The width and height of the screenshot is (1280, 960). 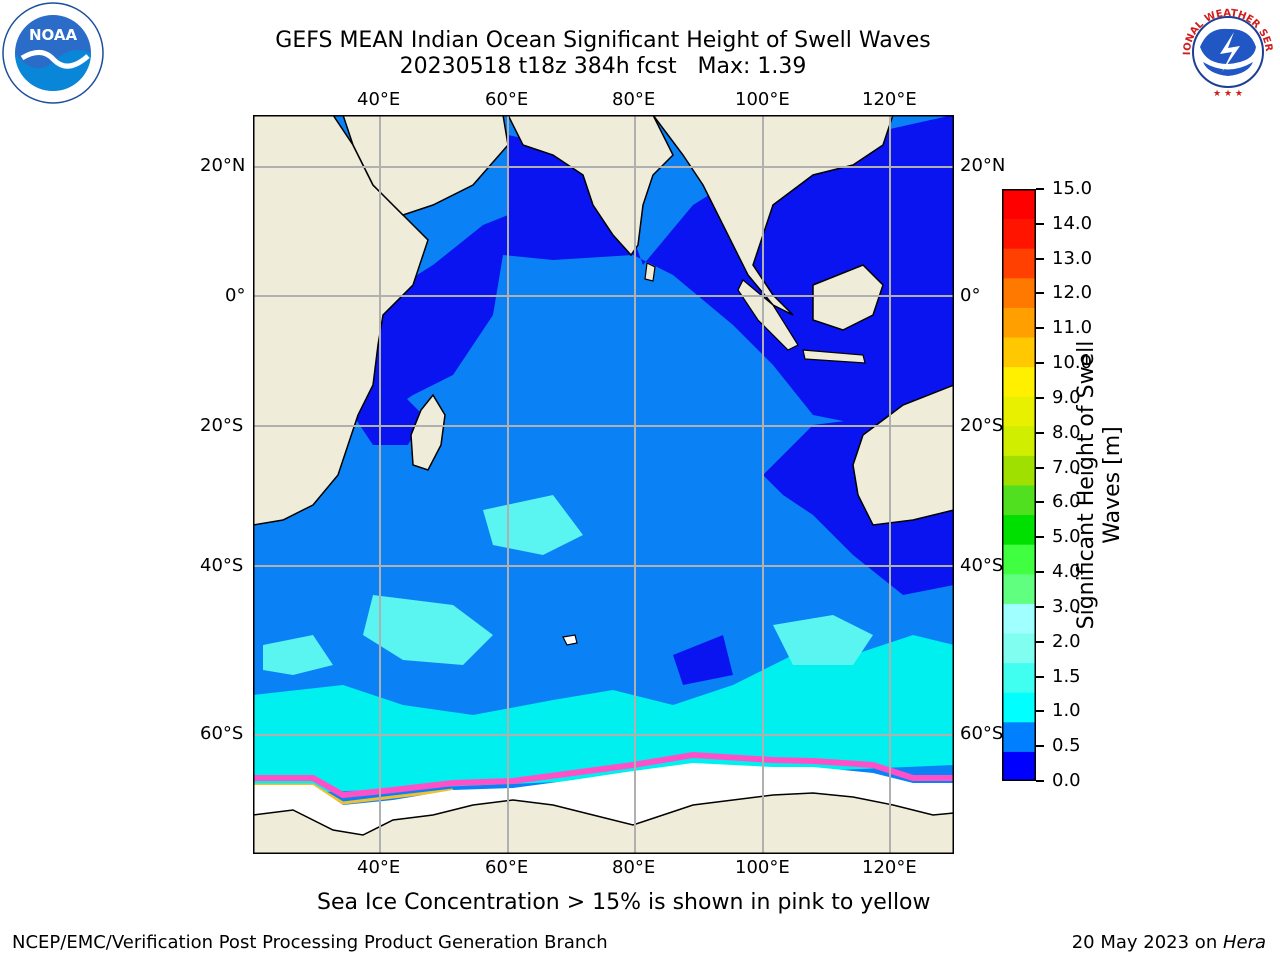 What do you see at coordinates (1066, 641) in the screenshot?
I see `colorbar-tick-label: 2.0` at bounding box center [1066, 641].